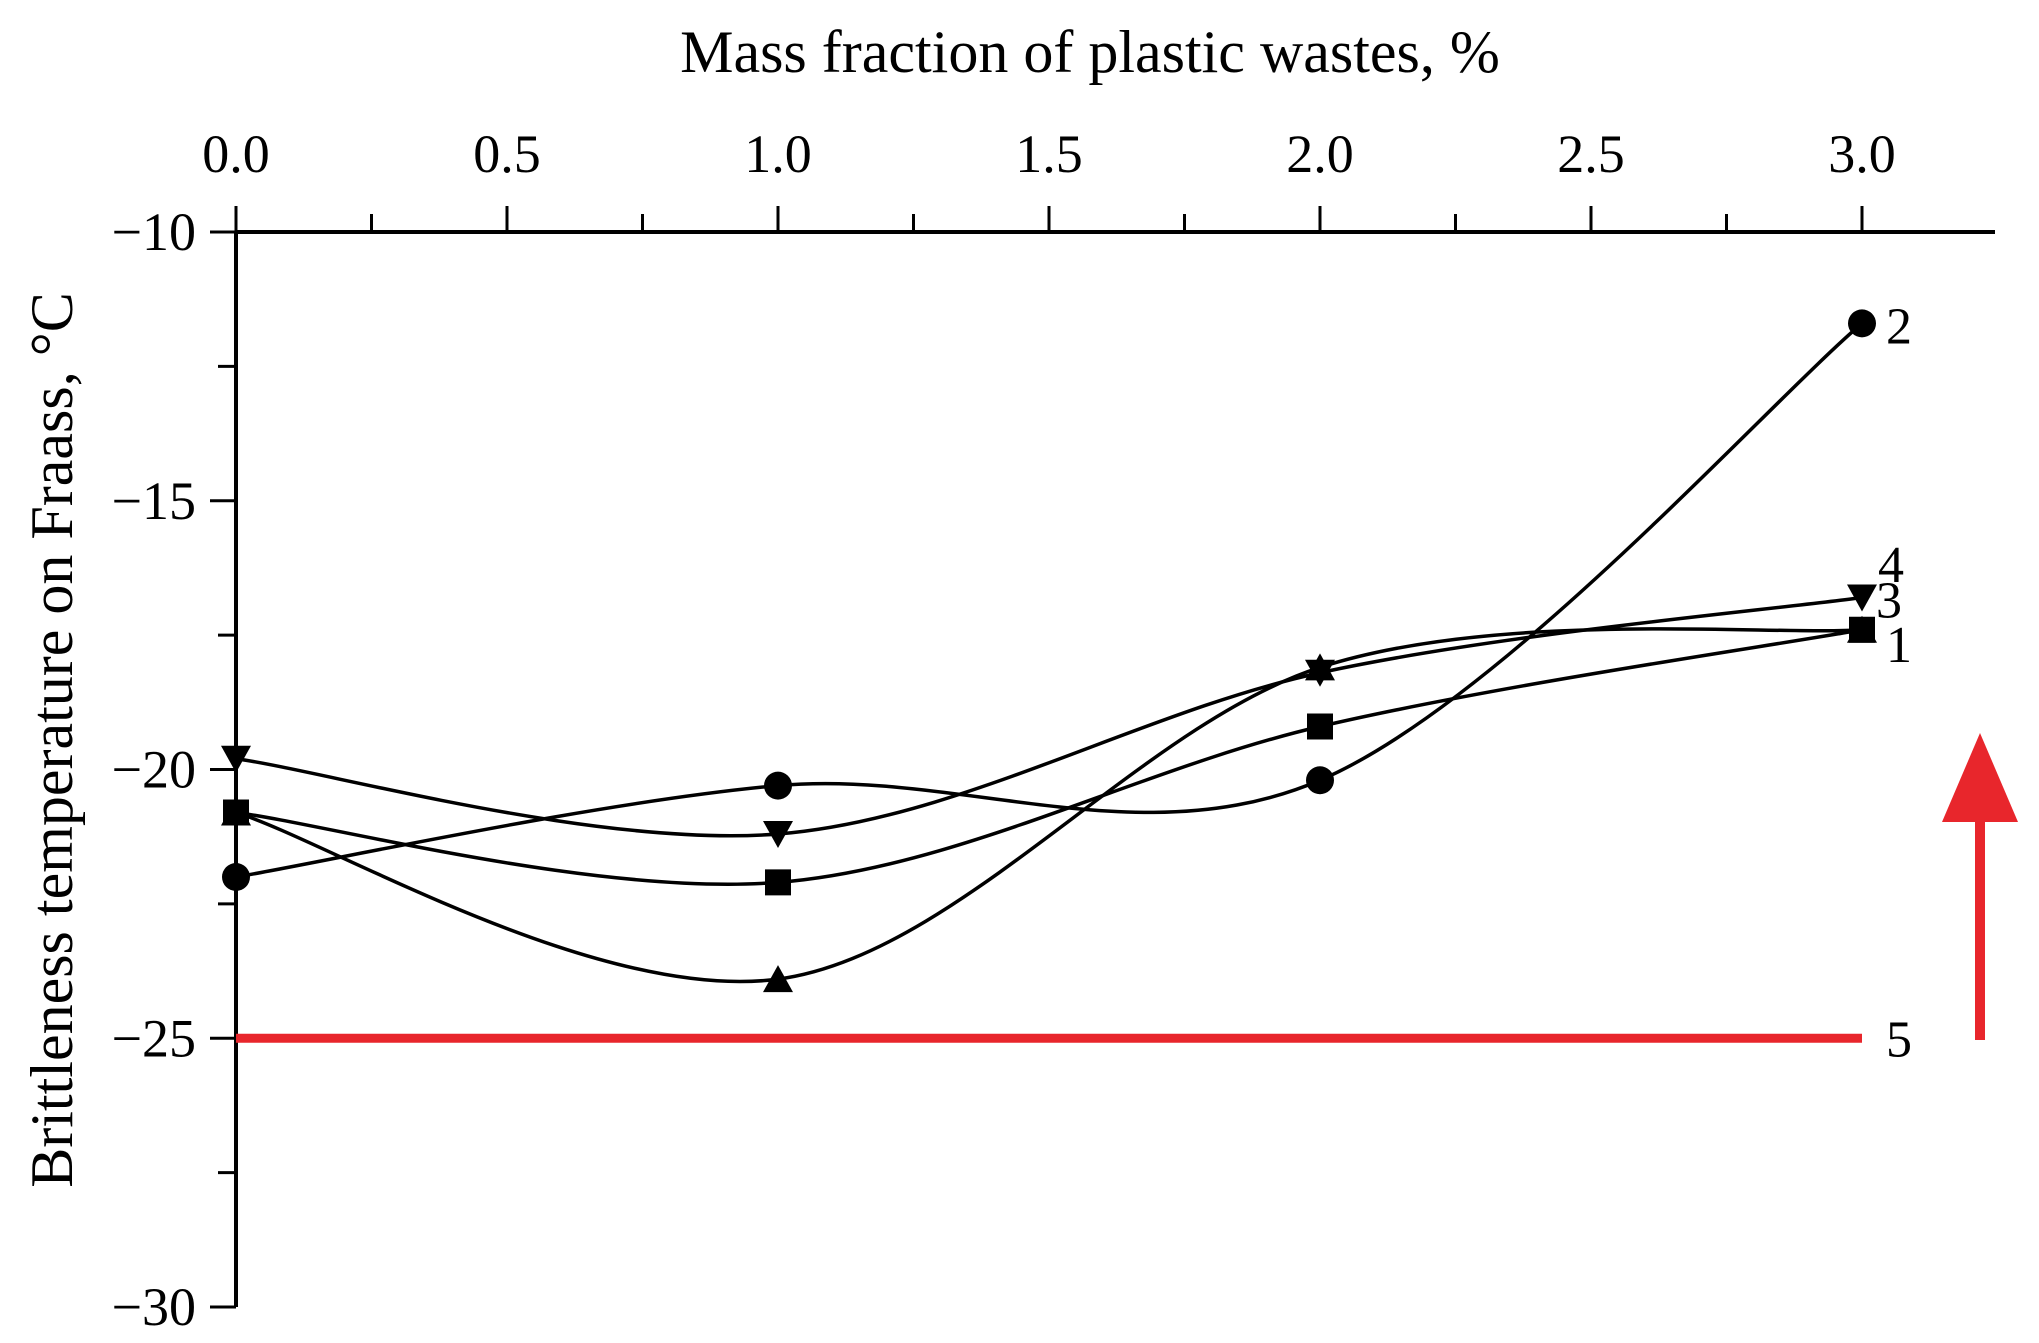 The height and width of the screenshot is (1343, 2039). Describe the element at coordinates (778, 154) in the screenshot. I see `x-tick-label: 1.0` at that location.